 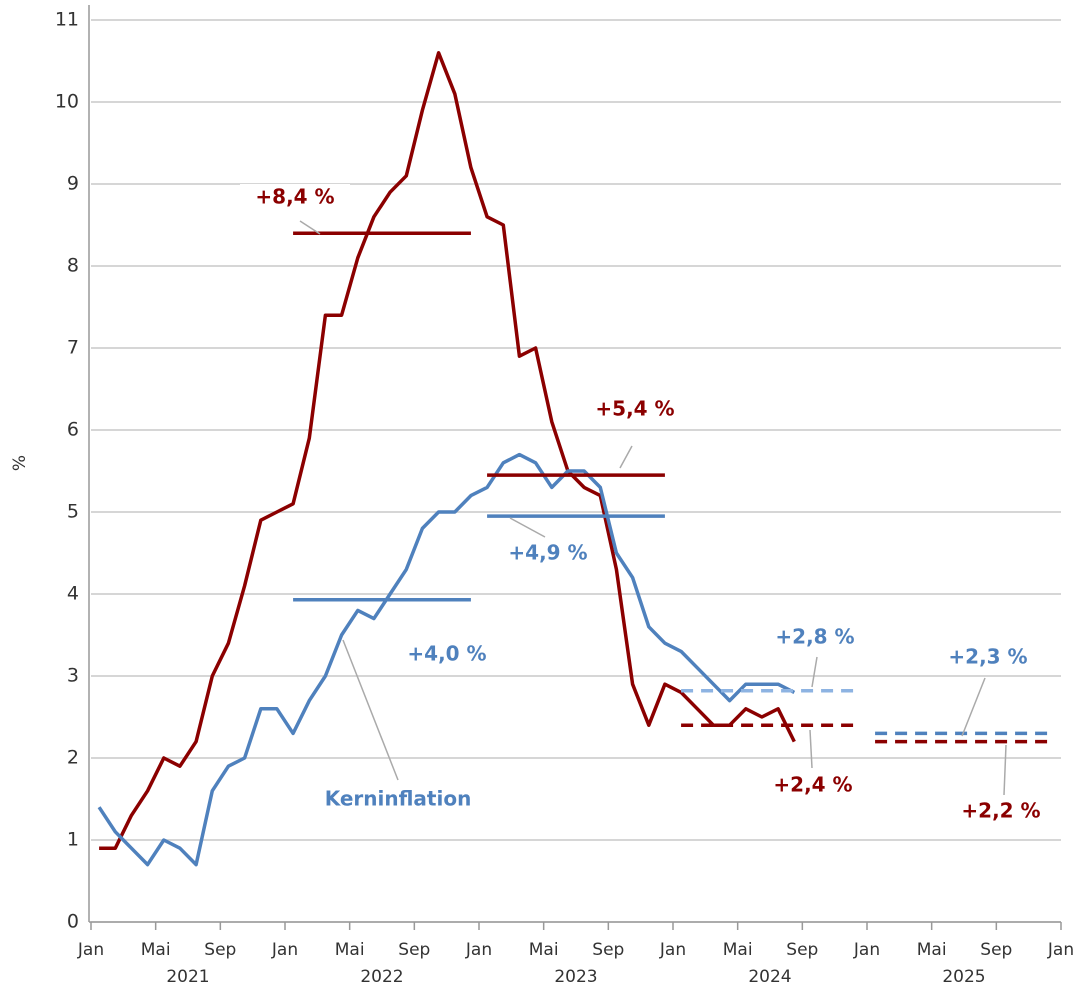 I want to click on y-tick-label: 1, so click(x=73, y=840).